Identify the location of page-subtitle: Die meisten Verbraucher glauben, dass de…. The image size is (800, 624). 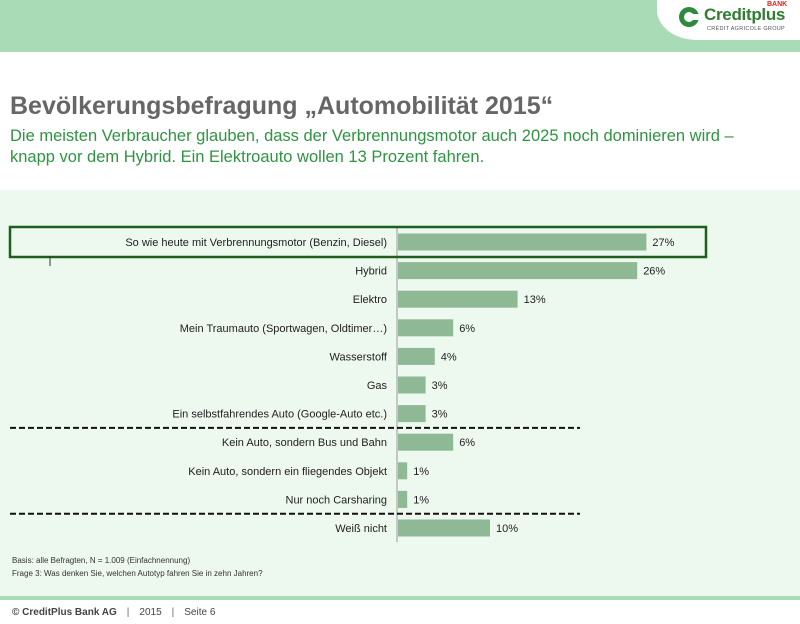
(372, 146).